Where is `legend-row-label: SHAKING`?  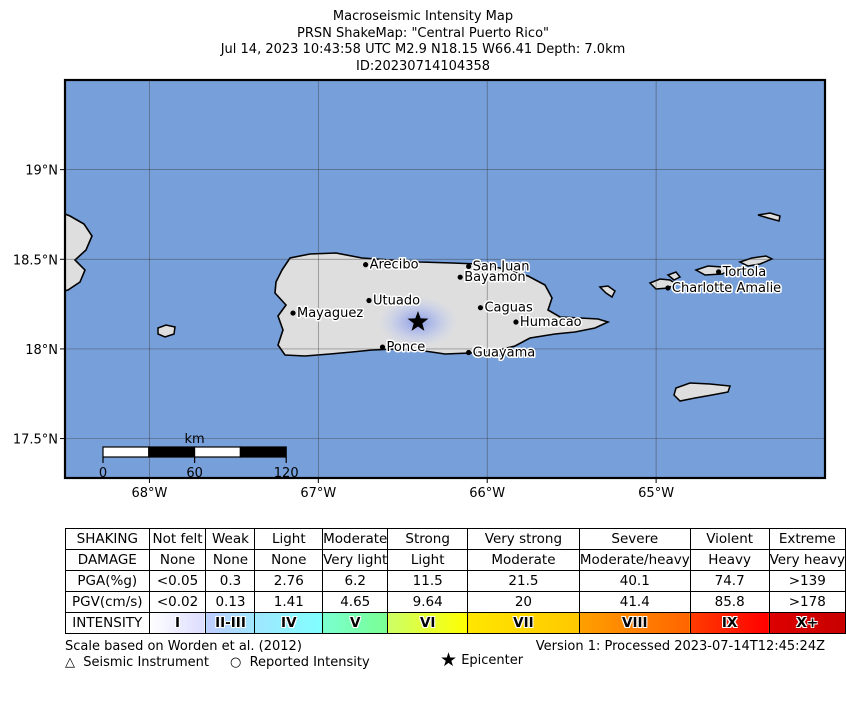
legend-row-label: SHAKING is located at coordinates (108, 539).